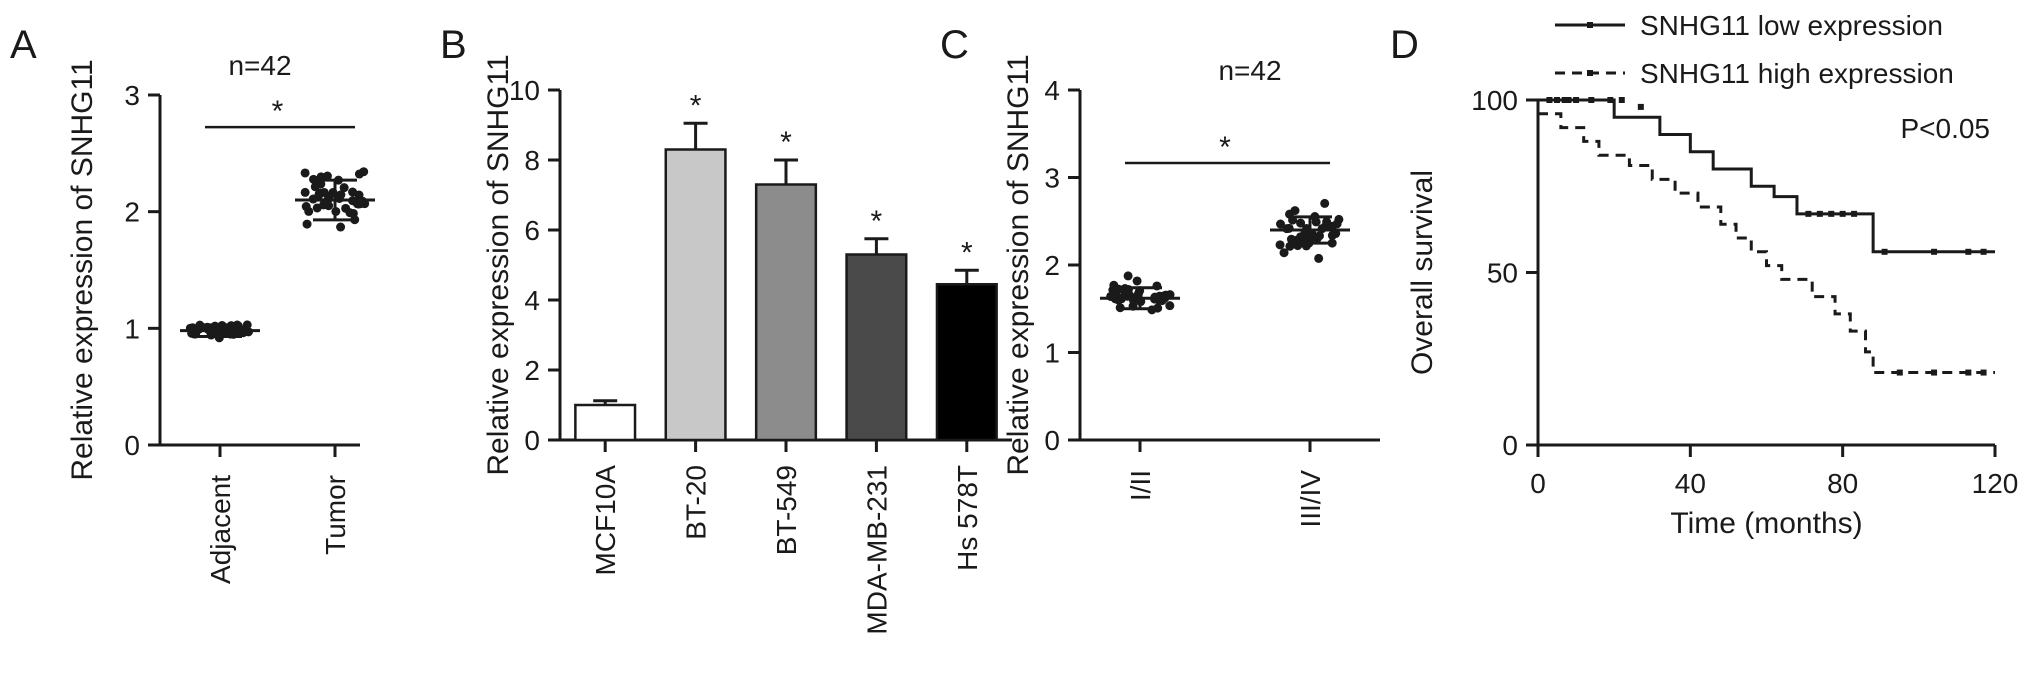 The image size is (2032, 691). Describe the element at coordinates (220, 529) in the screenshot. I see `x-category-label: Adjacent` at that location.